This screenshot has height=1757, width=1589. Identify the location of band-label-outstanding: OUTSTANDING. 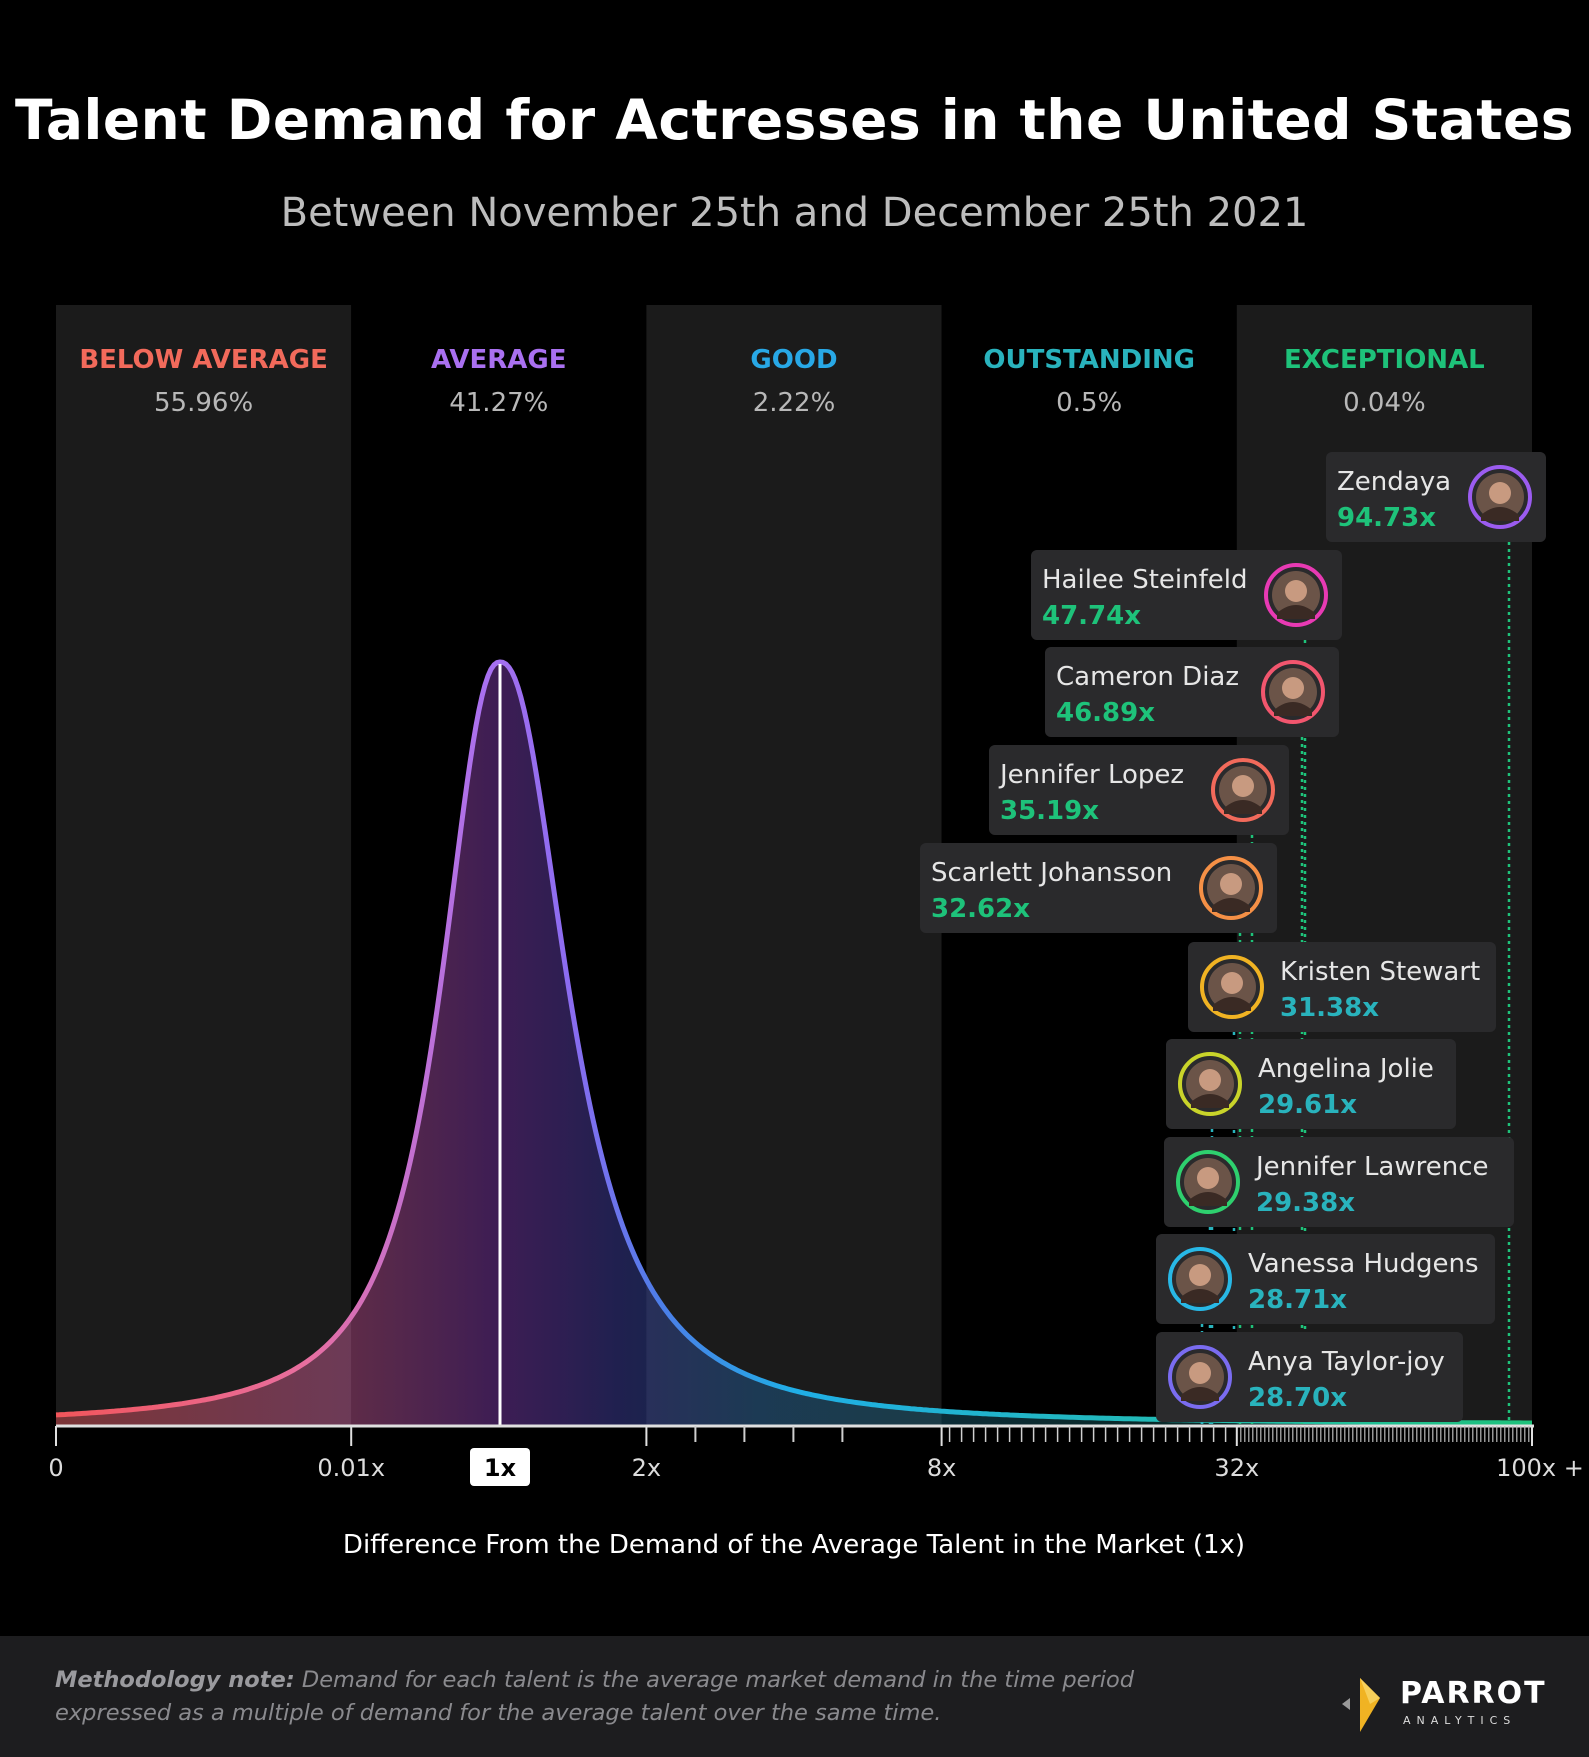
(1089, 360).